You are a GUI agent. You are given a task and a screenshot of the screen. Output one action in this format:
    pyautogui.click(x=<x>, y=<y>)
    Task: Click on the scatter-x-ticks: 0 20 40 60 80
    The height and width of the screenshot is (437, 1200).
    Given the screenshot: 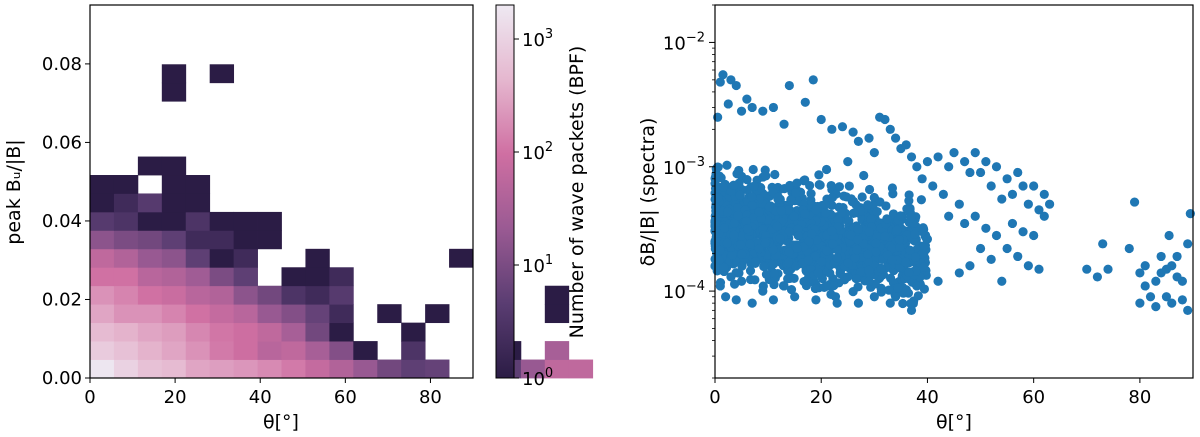 What is the action you would take?
    pyautogui.click(x=930, y=393)
    